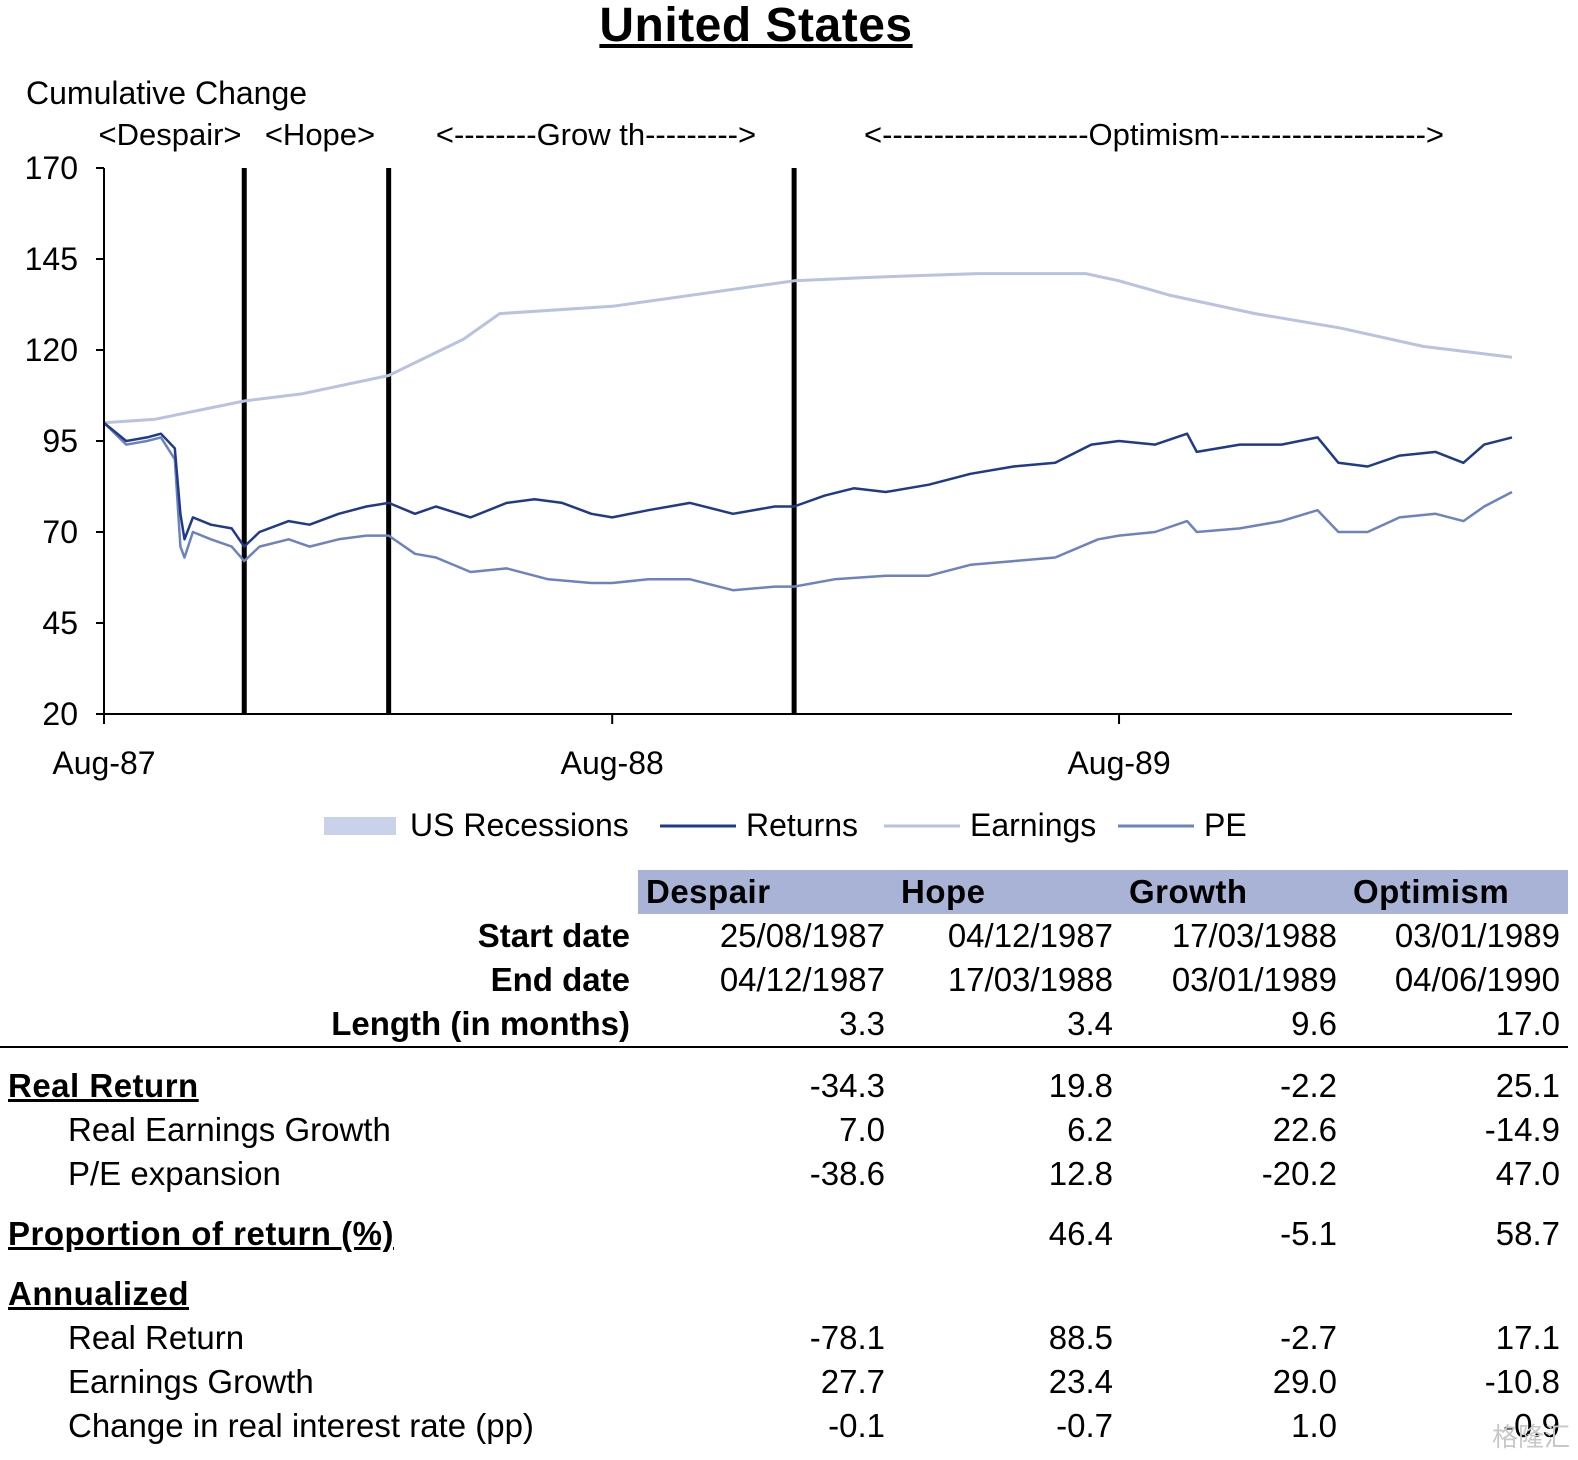 The width and height of the screenshot is (1578, 1460). What do you see at coordinates (847, 1337) in the screenshot?
I see `table-cell: -78.1` at bounding box center [847, 1337].